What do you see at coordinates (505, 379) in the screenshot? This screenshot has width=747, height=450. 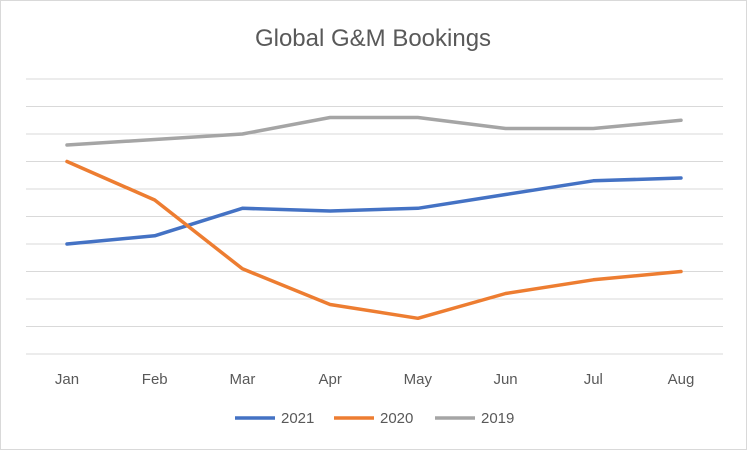 I see `x-tick-label: Jun` at bounding box center [505, 379].